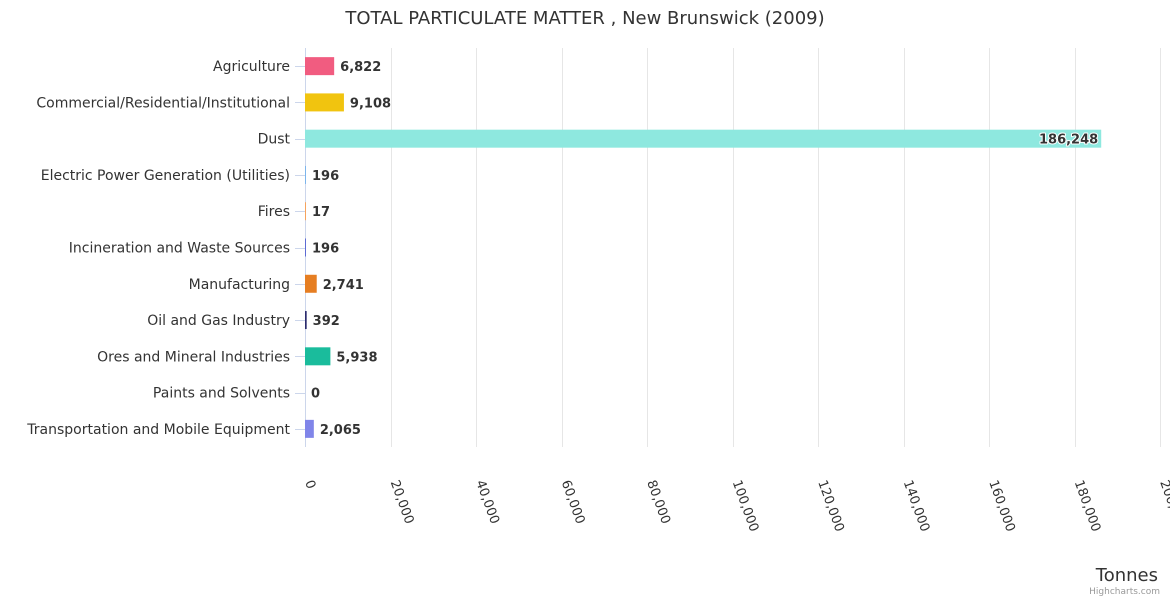 This screenshot has height=600, width=1170. What do you see at coordinates (163, 103) in the screenshot?
I see `category-label: Commercial/Residential/Institutional` at bounding box center [163, 103].